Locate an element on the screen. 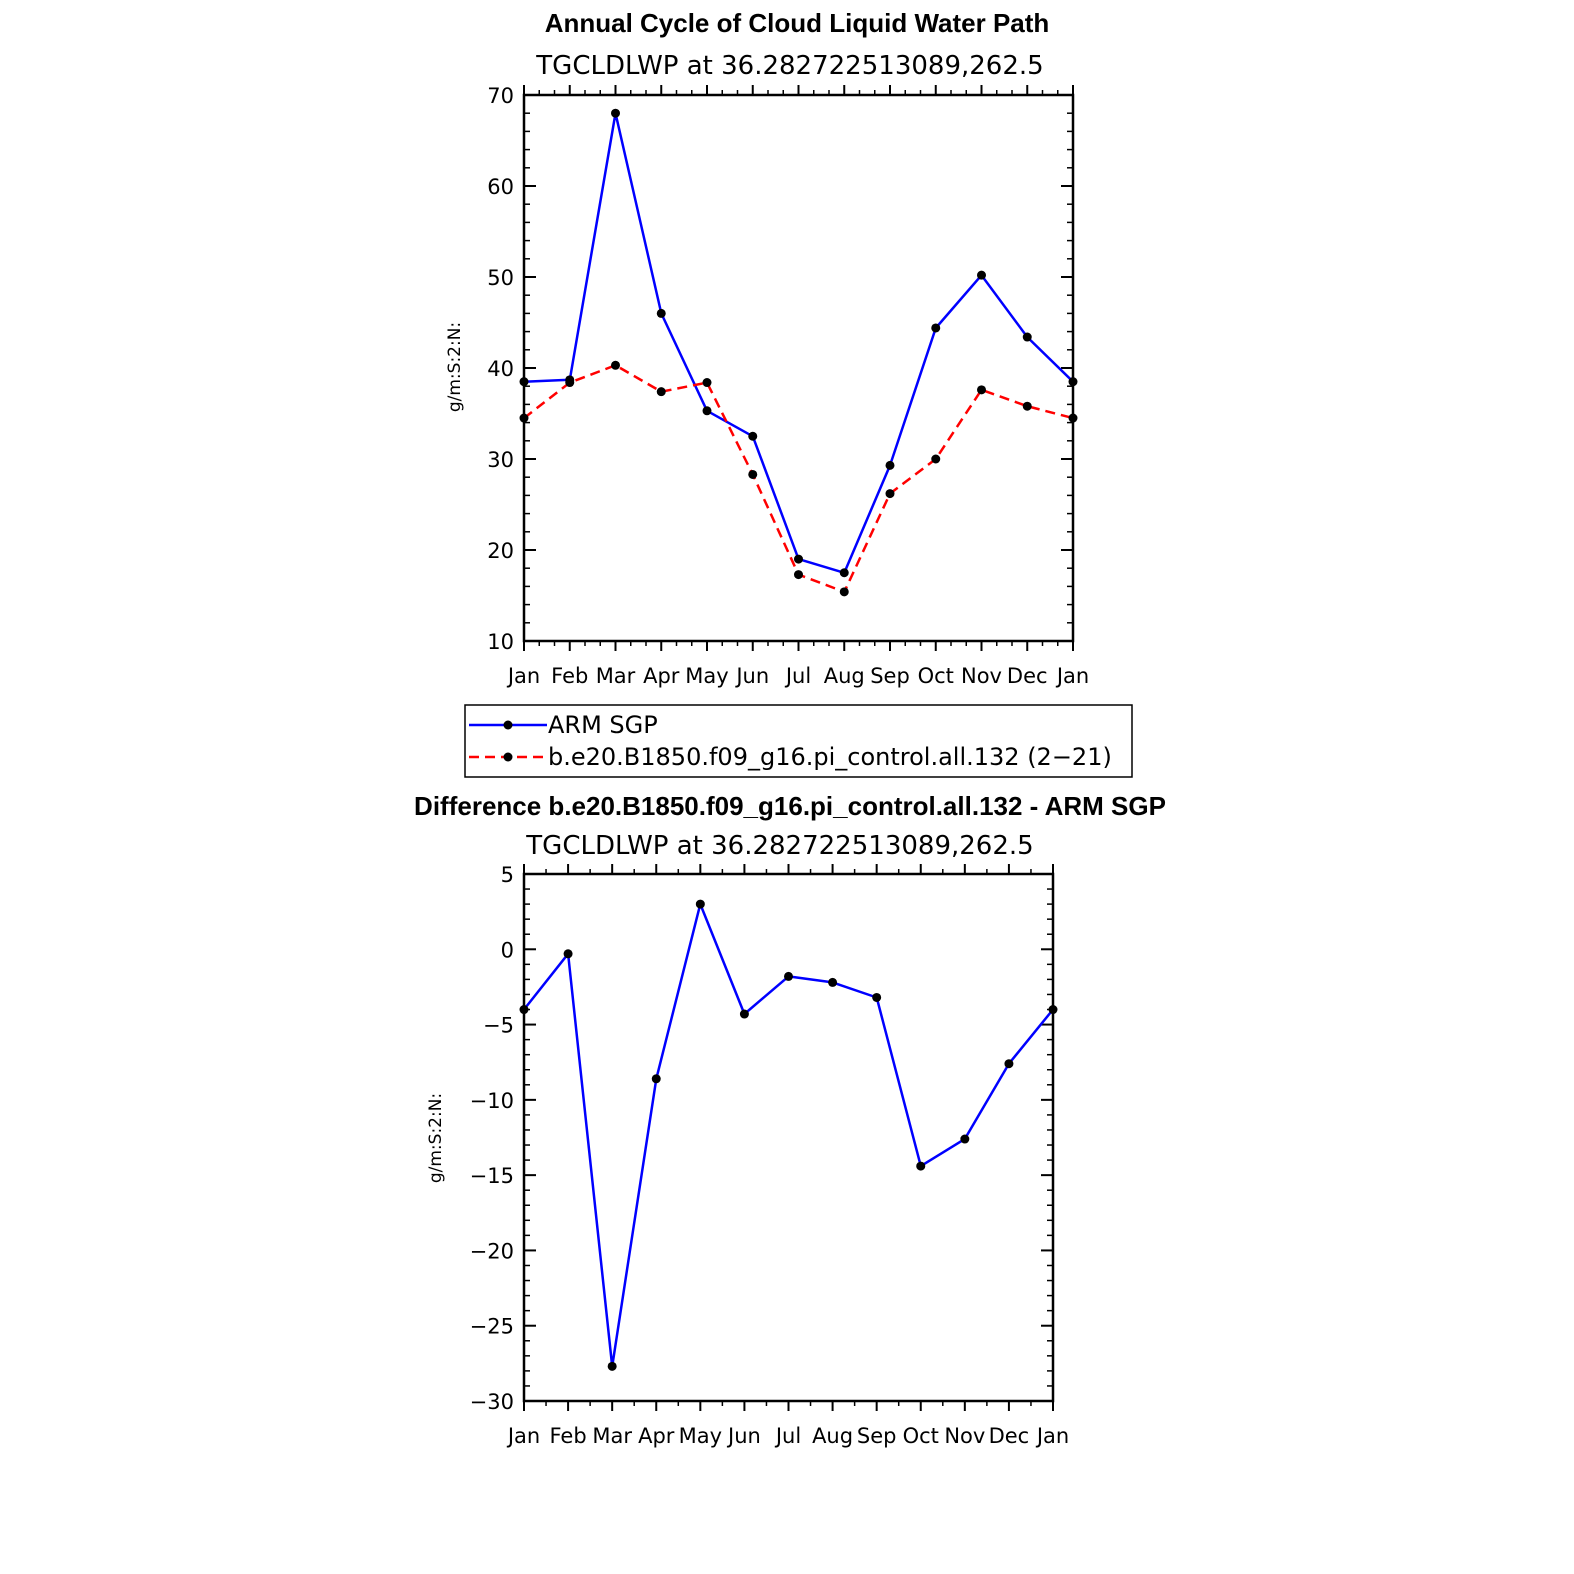 The image size is (1574, 1574). y-tick-label: 70 is located at coordinates (500, 96).